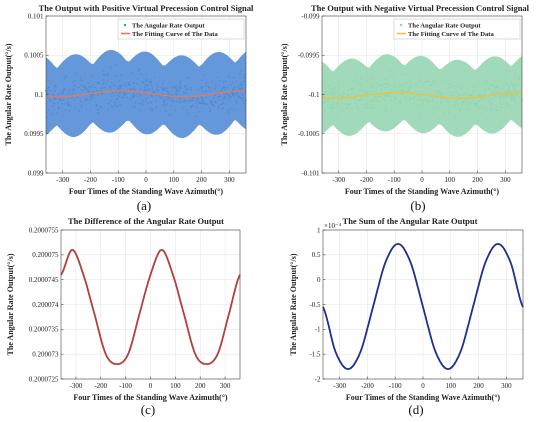  What do you see at coordinates (45, 355) in the screenshot?
I see `y-tick-label: 0.200073` at bounding box center [45, 355].